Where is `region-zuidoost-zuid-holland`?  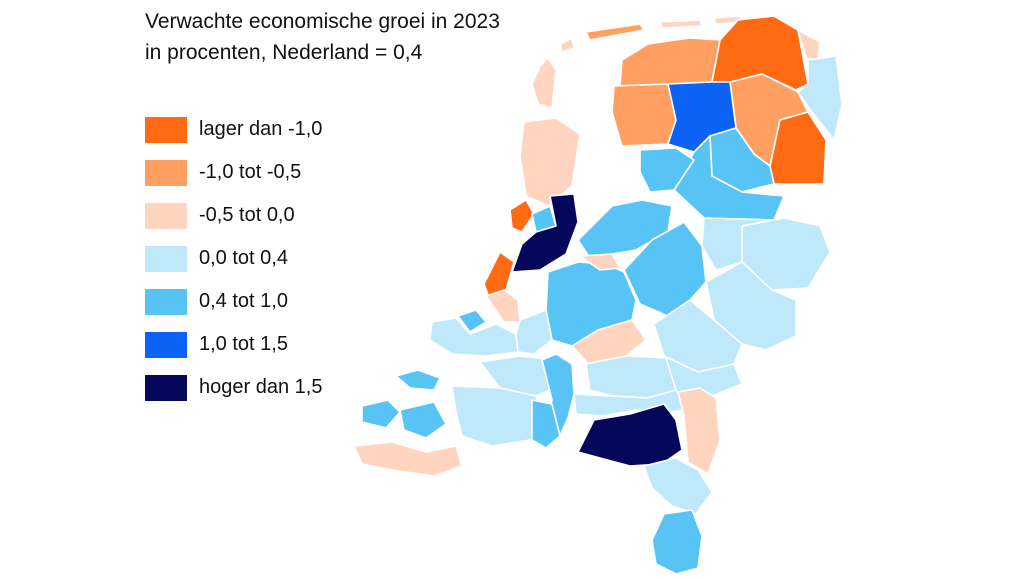
region-zuidoost-zuid-holland is located at coordinates (534, 332).